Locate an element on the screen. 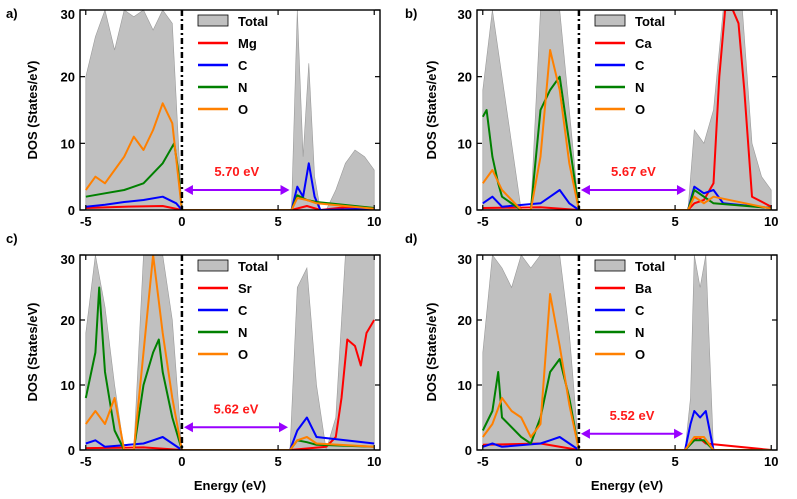  series-ca-line is located at coordinates (627, 110).